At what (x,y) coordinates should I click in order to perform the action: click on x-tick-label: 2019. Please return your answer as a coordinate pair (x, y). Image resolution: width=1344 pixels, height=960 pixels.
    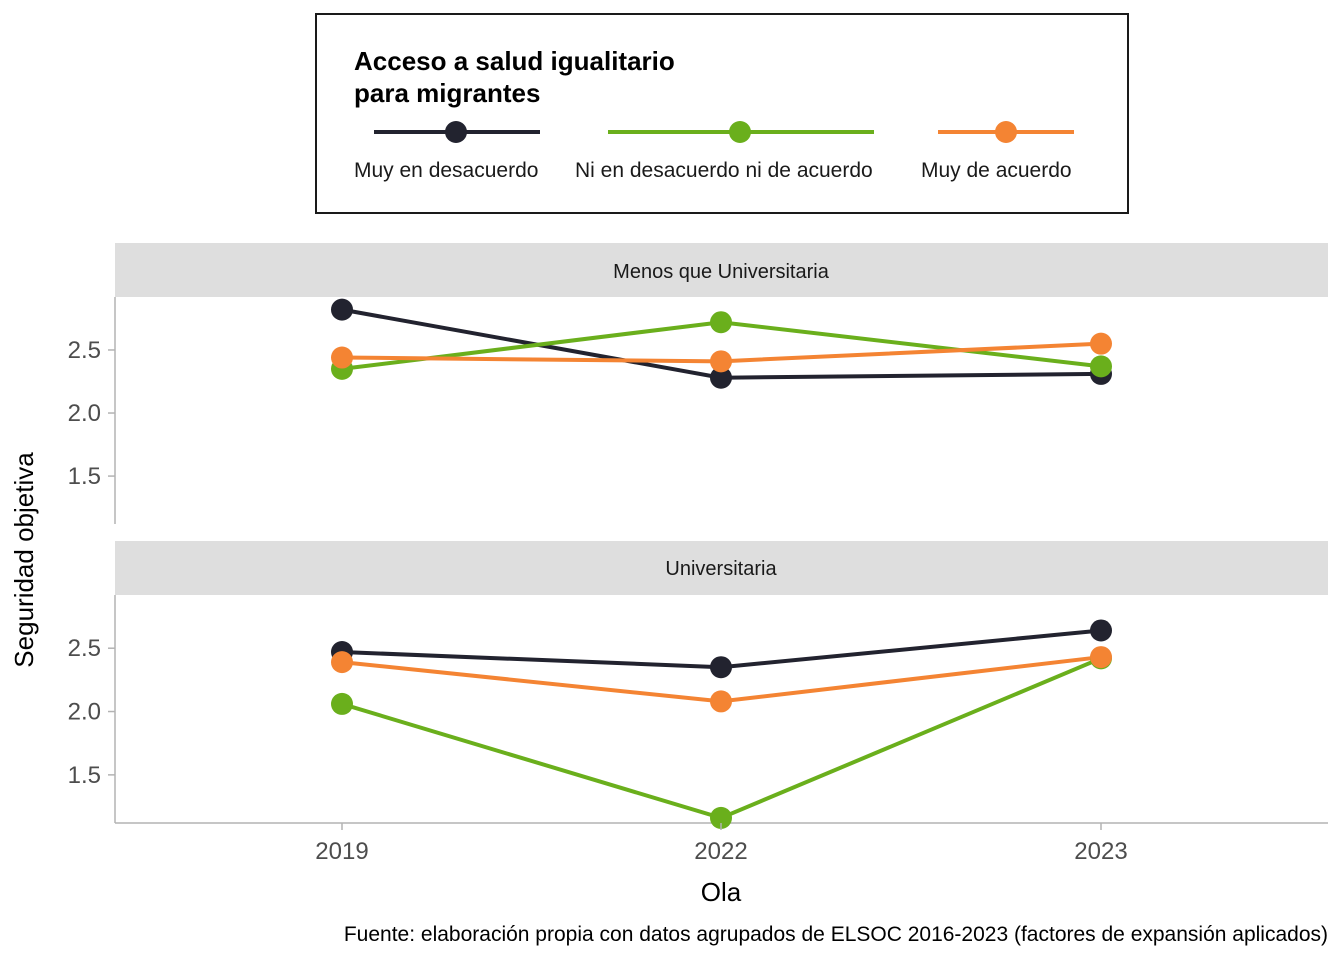
    Looking at the image, I should click on (341, 851).